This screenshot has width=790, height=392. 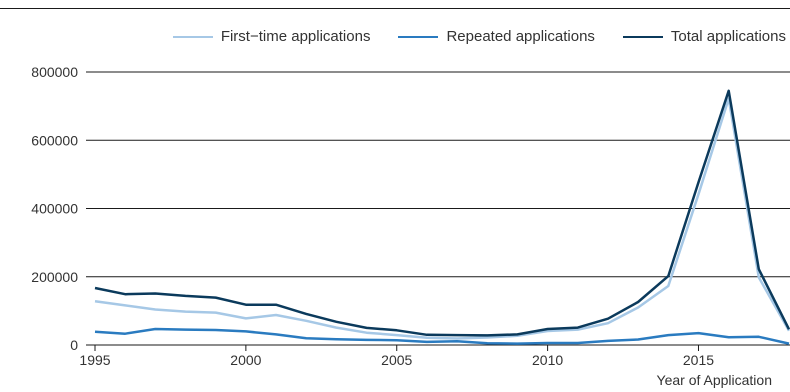 I want to click on y-tick-label: 600000, so click(x=54, y=140).